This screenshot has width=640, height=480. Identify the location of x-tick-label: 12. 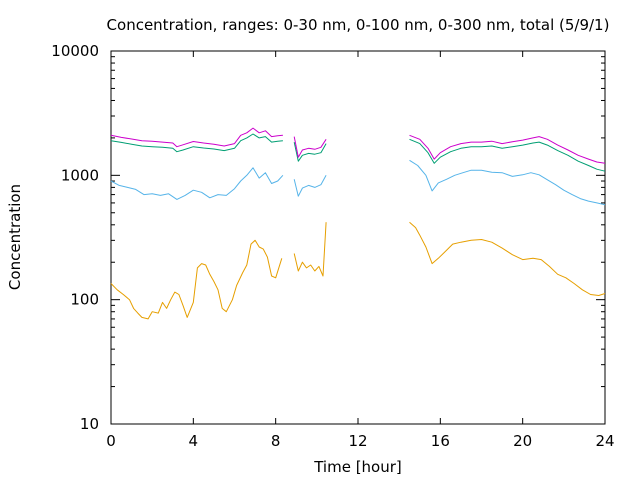
(357, 441).